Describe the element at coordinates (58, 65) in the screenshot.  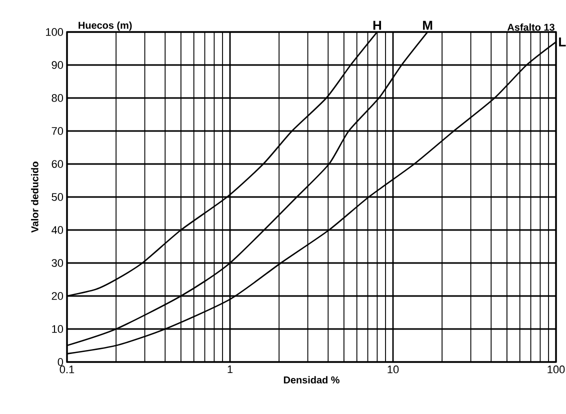
I see `y-tick-label: 90` at that location.